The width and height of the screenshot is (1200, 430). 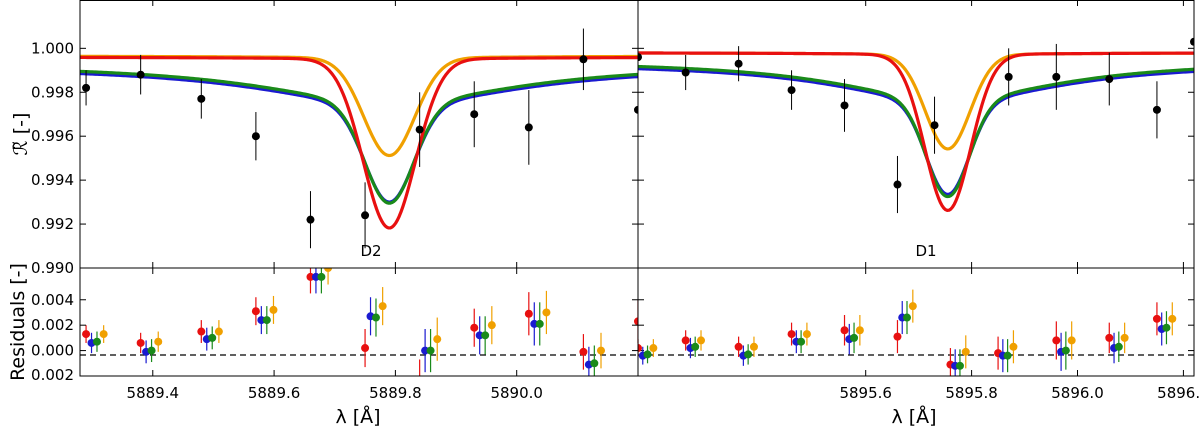 I want to click on y-tick-label: 0.004, so click(x=52, y=300).